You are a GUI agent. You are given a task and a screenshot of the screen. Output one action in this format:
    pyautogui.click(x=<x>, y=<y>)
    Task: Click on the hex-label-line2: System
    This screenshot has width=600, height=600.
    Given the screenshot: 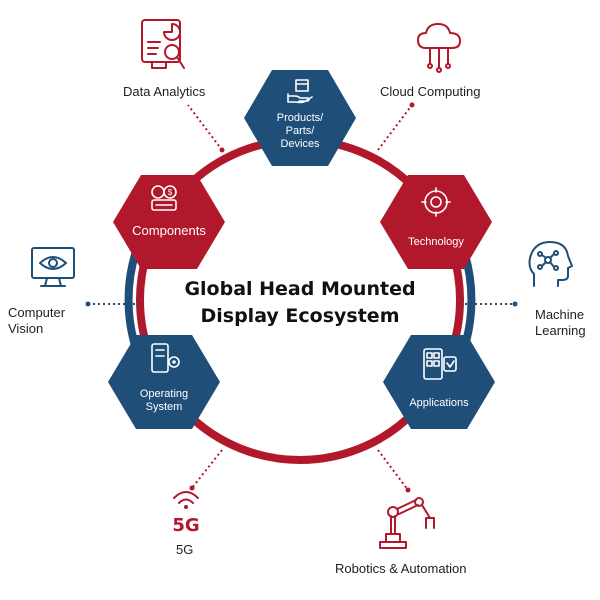 What is the action you would take?
    pyautogui.click(x=164, y=407)
    